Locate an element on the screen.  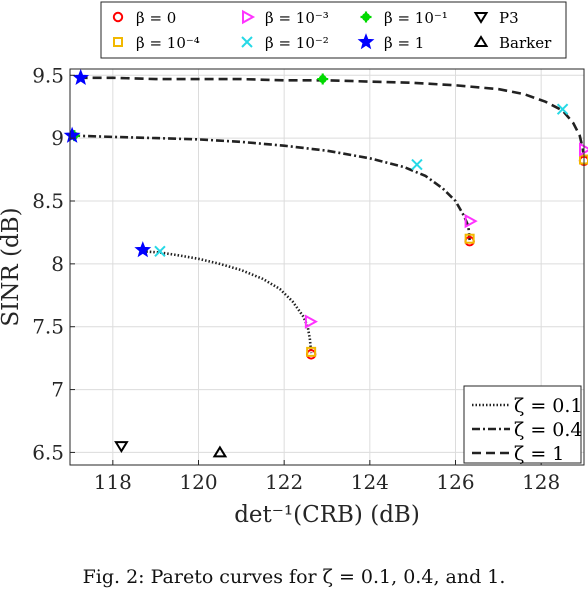
legend-label: β = 10⁻¹ is located at coordinates (416, 18).